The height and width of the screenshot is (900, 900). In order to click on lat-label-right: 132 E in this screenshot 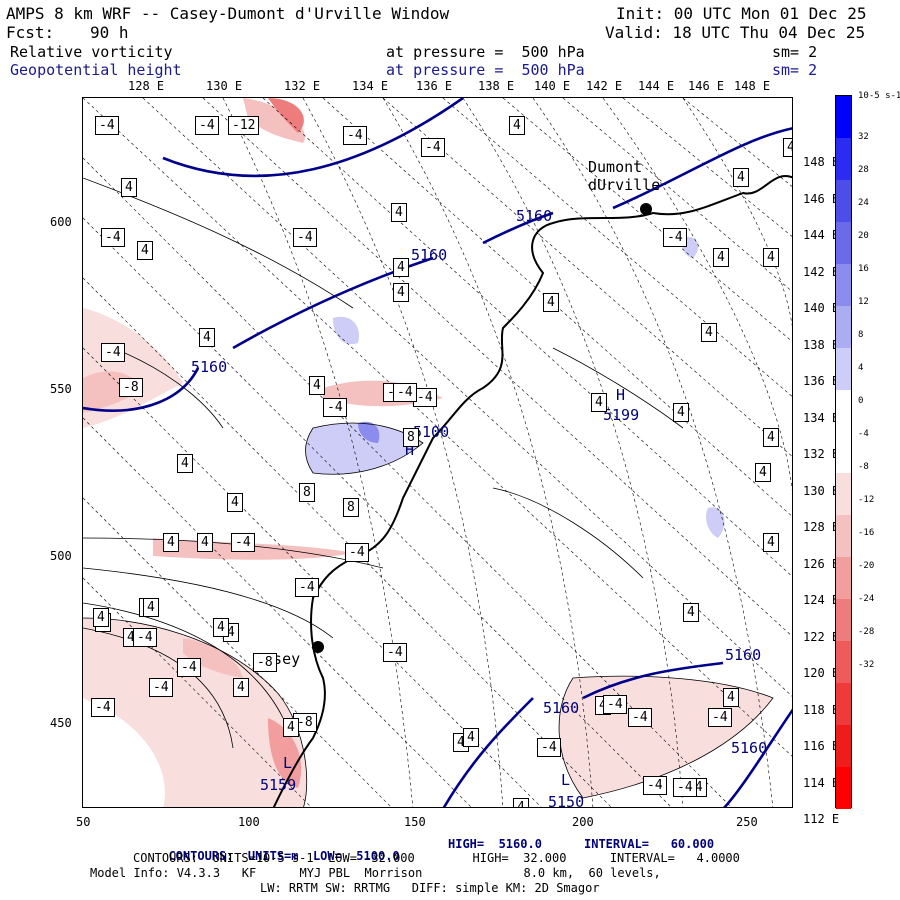, I will do `click(821, 454)`.